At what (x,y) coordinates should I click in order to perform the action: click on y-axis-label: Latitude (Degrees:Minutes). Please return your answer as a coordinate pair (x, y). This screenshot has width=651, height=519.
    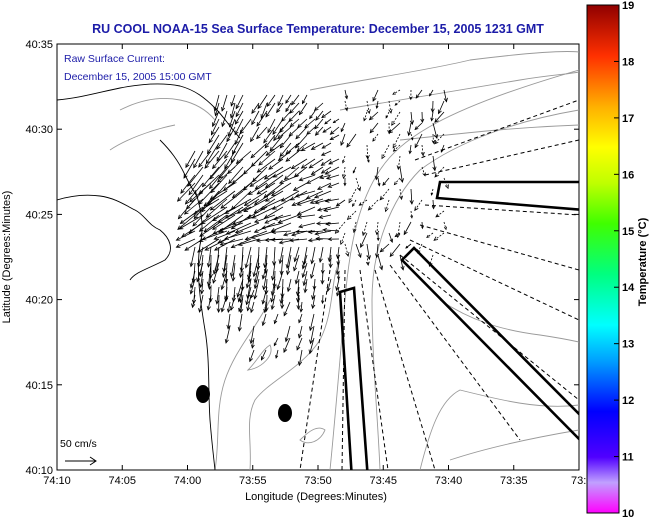
    Looking at the image, I should click on (7, 257).